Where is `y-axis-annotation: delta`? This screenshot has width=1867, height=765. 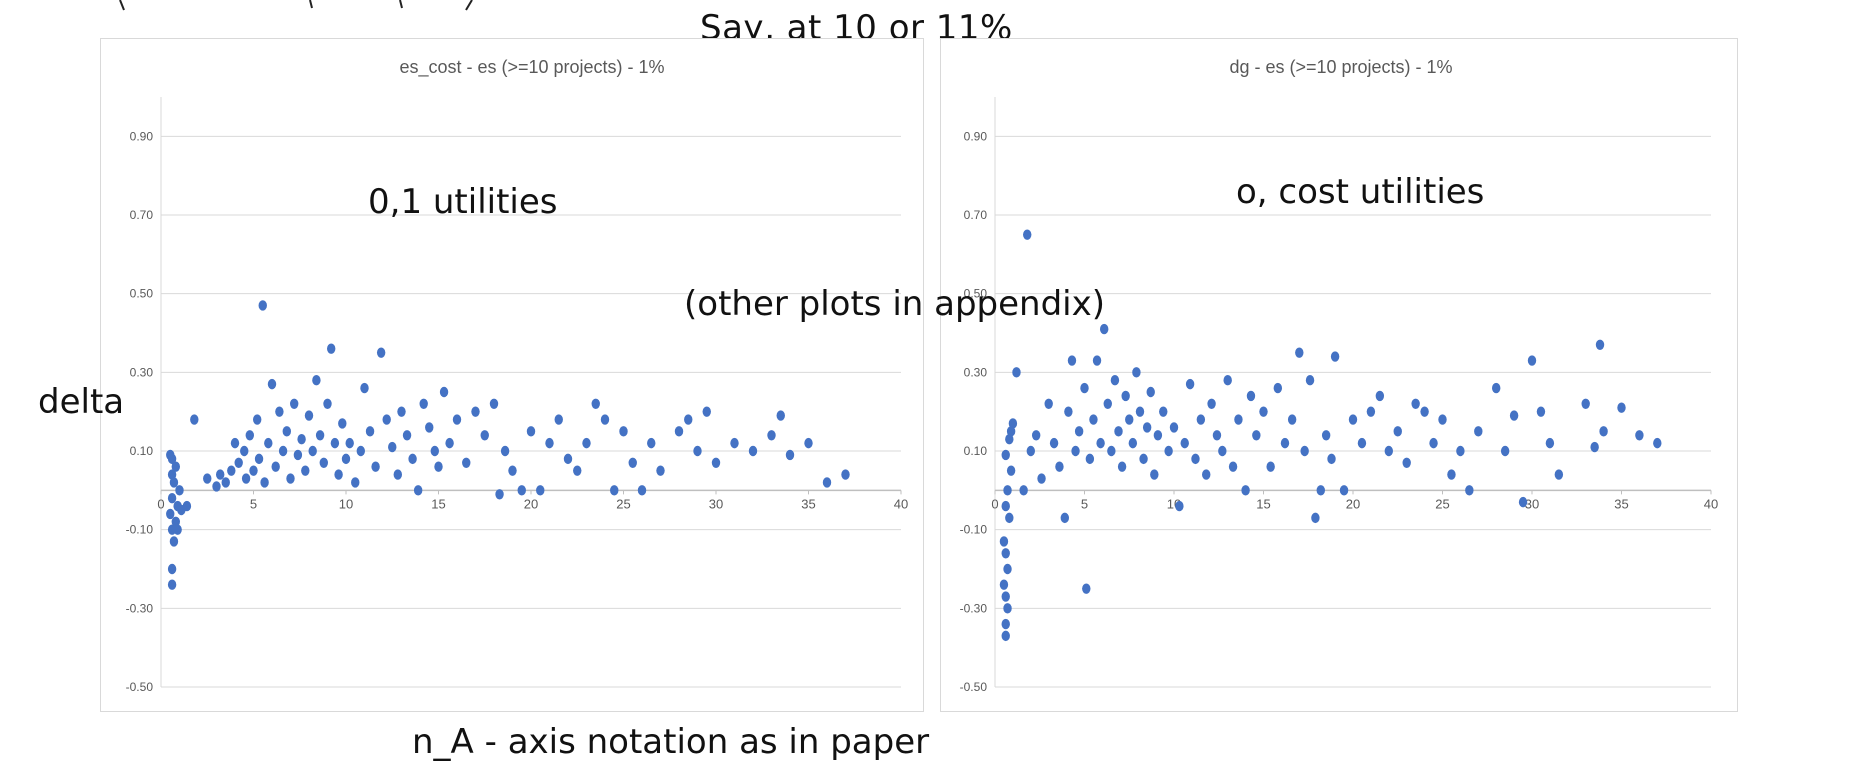
y-axis-annotation: delta is located at coordinates (81, 402).